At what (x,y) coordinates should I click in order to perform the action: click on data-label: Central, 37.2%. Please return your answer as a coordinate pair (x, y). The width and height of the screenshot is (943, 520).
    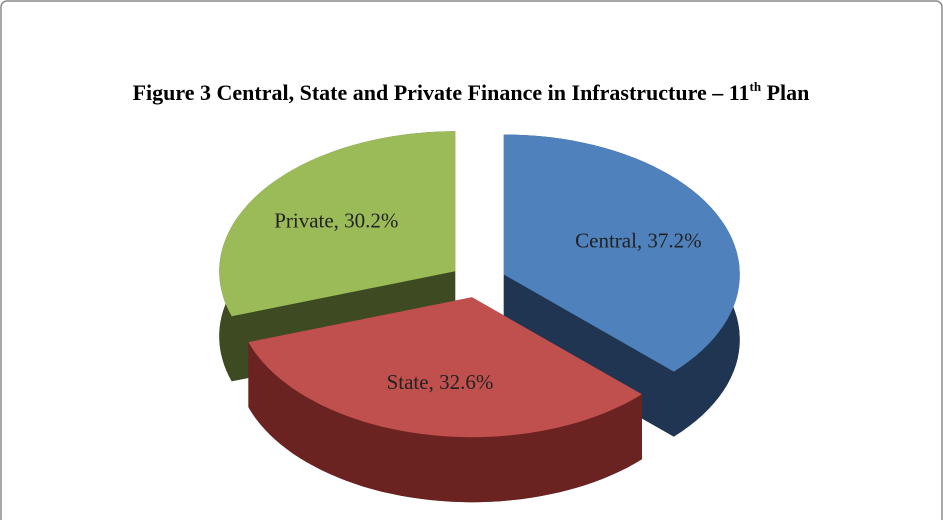
    Looking at the image, I should click on (638, 241).